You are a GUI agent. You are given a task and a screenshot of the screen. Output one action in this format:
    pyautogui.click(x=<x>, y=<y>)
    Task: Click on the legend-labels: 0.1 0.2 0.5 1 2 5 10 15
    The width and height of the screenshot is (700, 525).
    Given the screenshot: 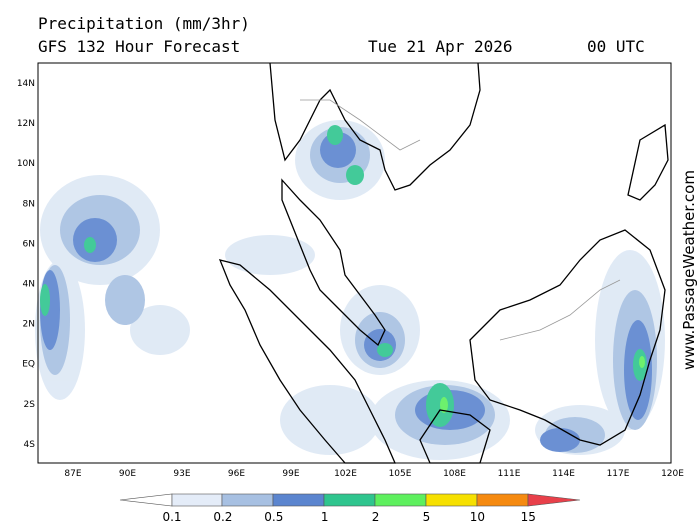 What is the action you would take?
    pyautogui.click(x=348, y=517)
    